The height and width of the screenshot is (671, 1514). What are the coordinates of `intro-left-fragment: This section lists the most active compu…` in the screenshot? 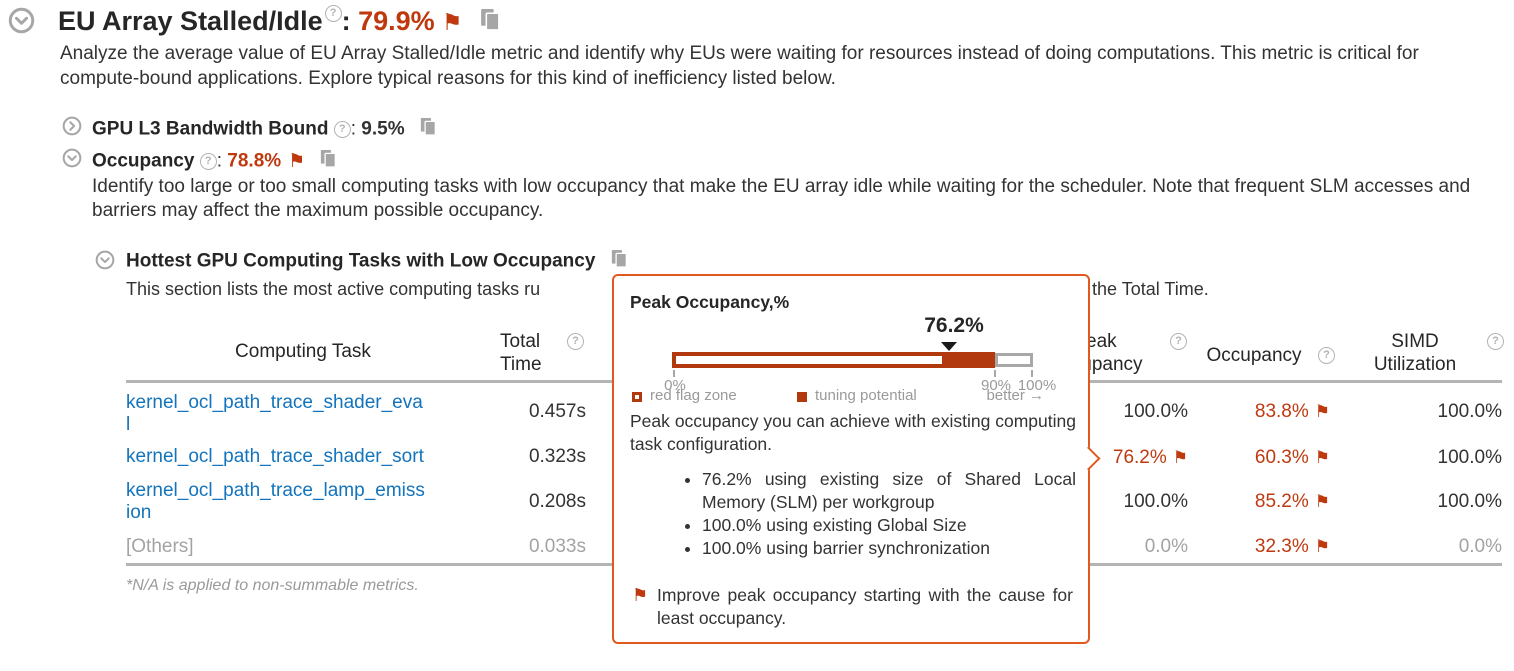 It's located at (333, 289).